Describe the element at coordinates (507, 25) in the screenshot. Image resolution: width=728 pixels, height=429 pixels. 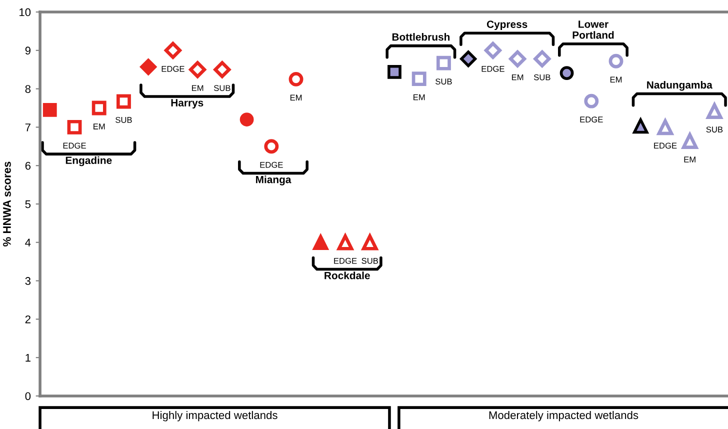
I see `series-label: Cypress` at that location.